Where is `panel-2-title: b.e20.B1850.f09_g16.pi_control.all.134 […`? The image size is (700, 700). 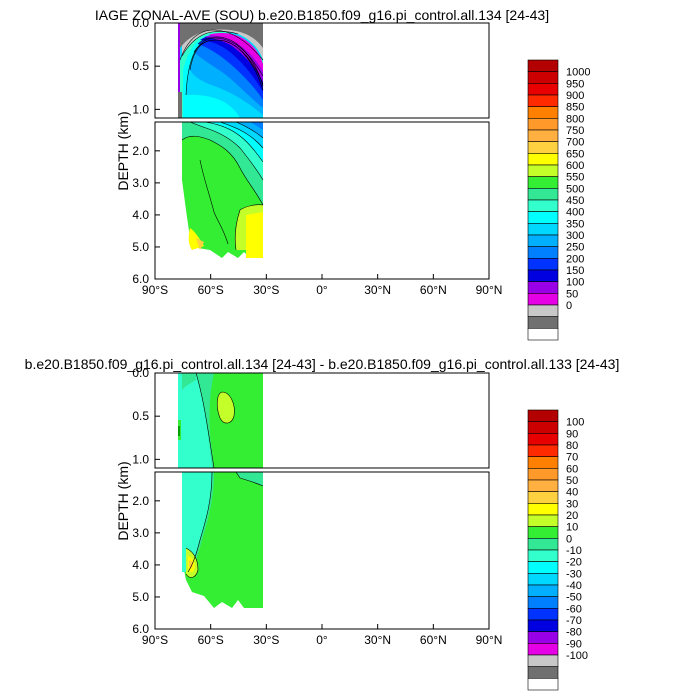 panel-2-title: b.e20.B1850.f09_g16.pi_control.all.134 [… is located at coordinates (322, 364).